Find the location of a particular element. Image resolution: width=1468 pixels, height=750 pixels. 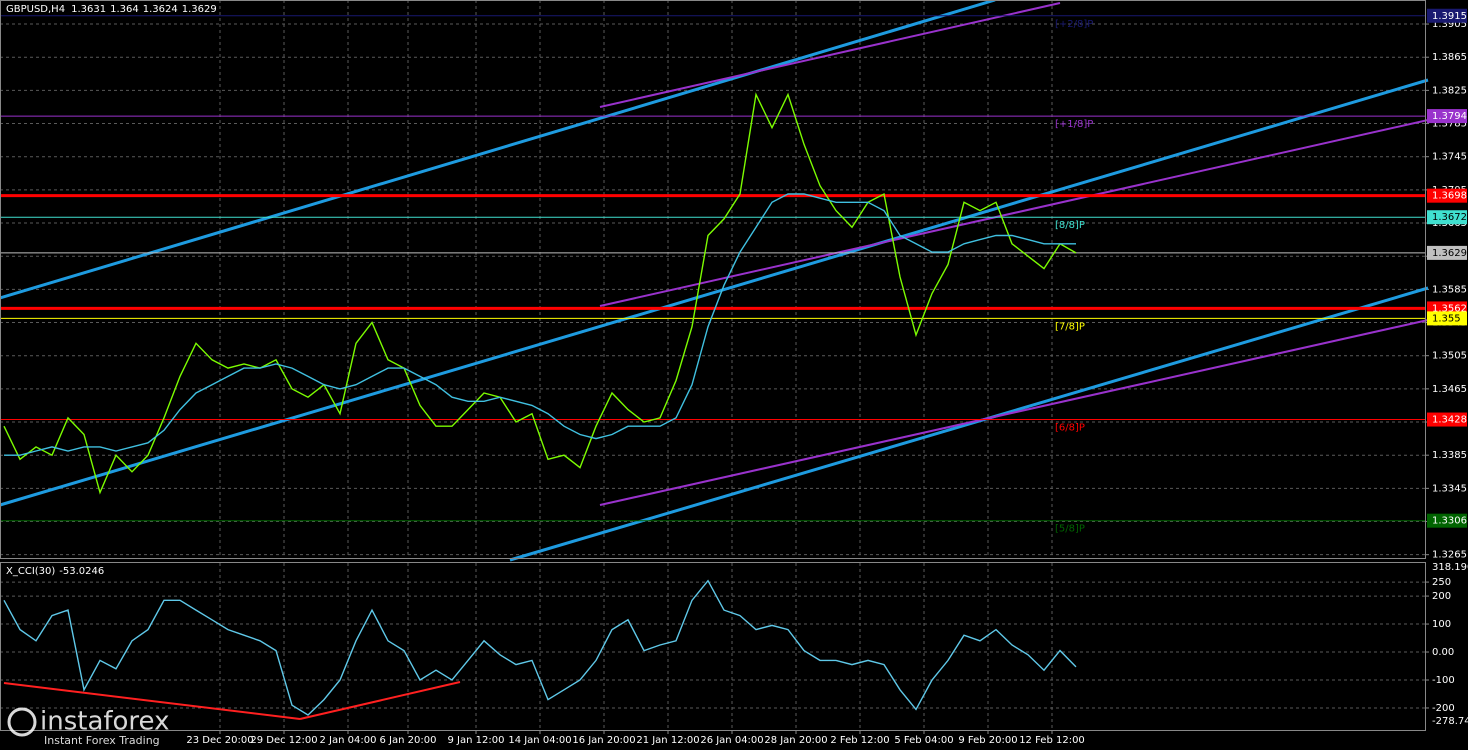

indicator-value: -53.0246 is located at coordinates (81, 571).